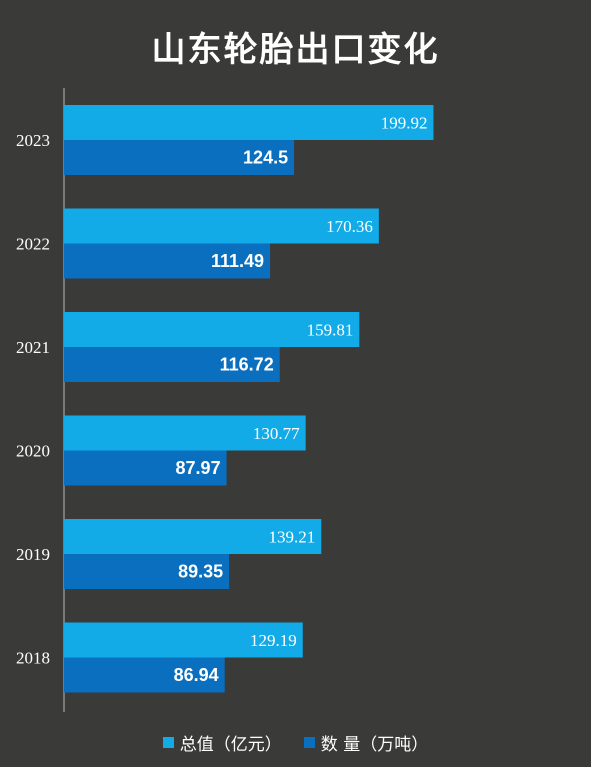 The width and height of the screenshot is (591, 767). I want to click on legend-item-value: 总值（亿元）, so click(222, 742).